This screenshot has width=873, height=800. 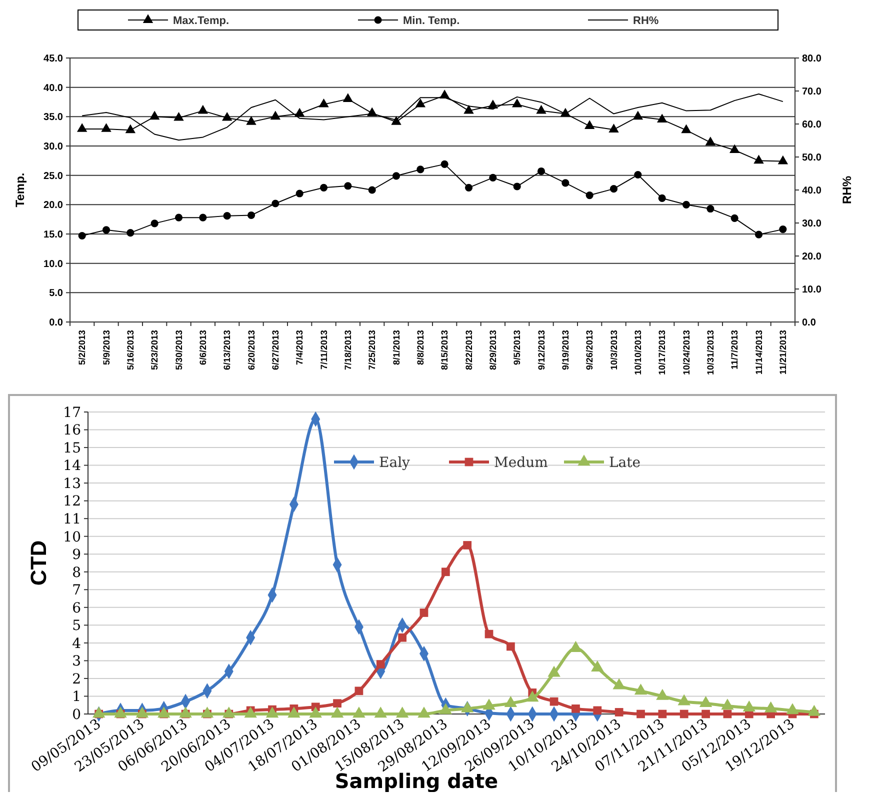 What do you see at coordinates (348, 350) in the screenshot?
I see `x-tick-label: 7/18/2013` at bounding box center [348, 350].